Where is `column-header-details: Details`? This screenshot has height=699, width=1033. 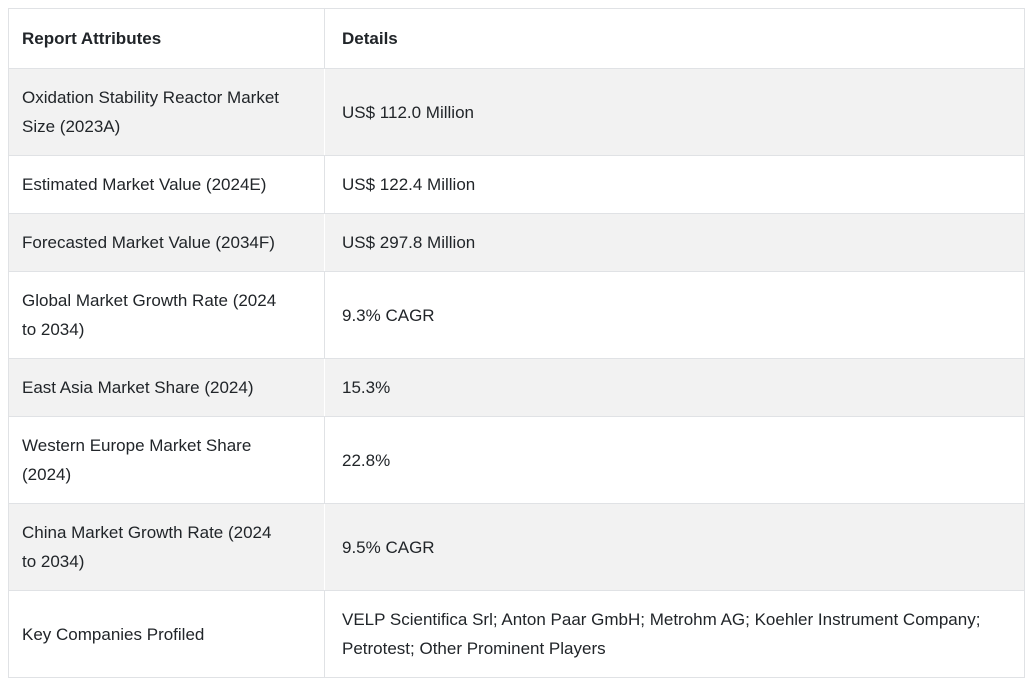
column-header-details: Details is located at coordinates (674, 38).